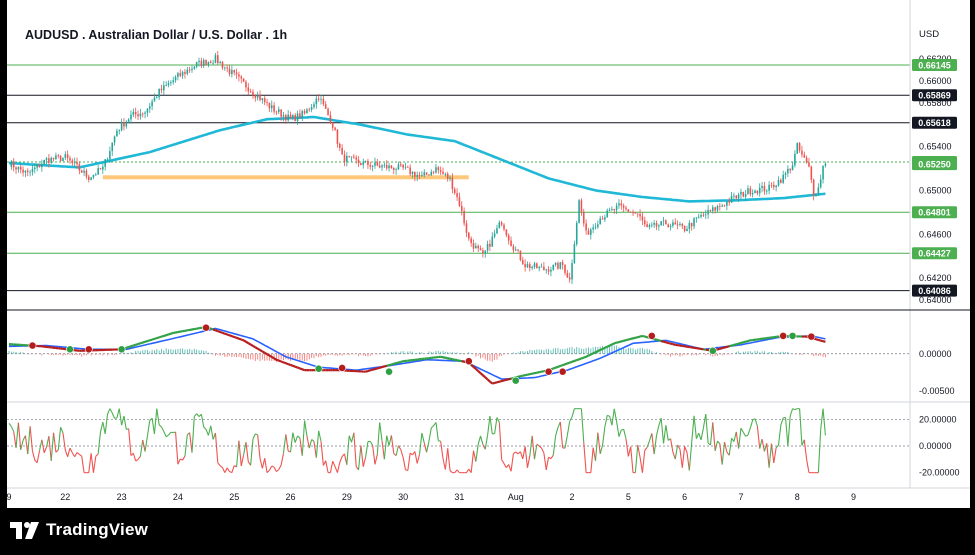 The image size is (975, 555). Describe the element at coordinates (291, 497) in the screenshot. I see `time-tick-label: 26` at that location.